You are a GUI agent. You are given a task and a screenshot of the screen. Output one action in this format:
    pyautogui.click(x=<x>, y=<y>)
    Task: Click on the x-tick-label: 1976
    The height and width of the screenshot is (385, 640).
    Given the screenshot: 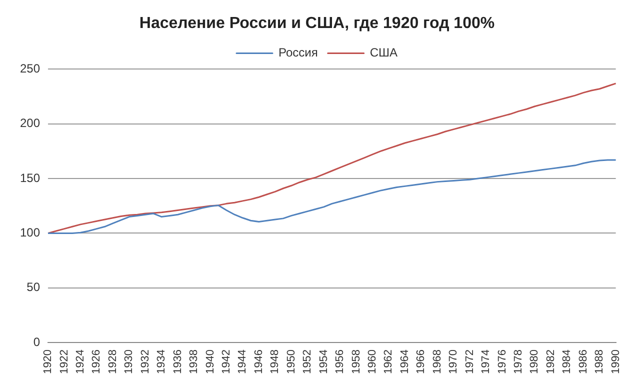 What is the action you would take?
    pyautogui.click(x=502, y=362)
    